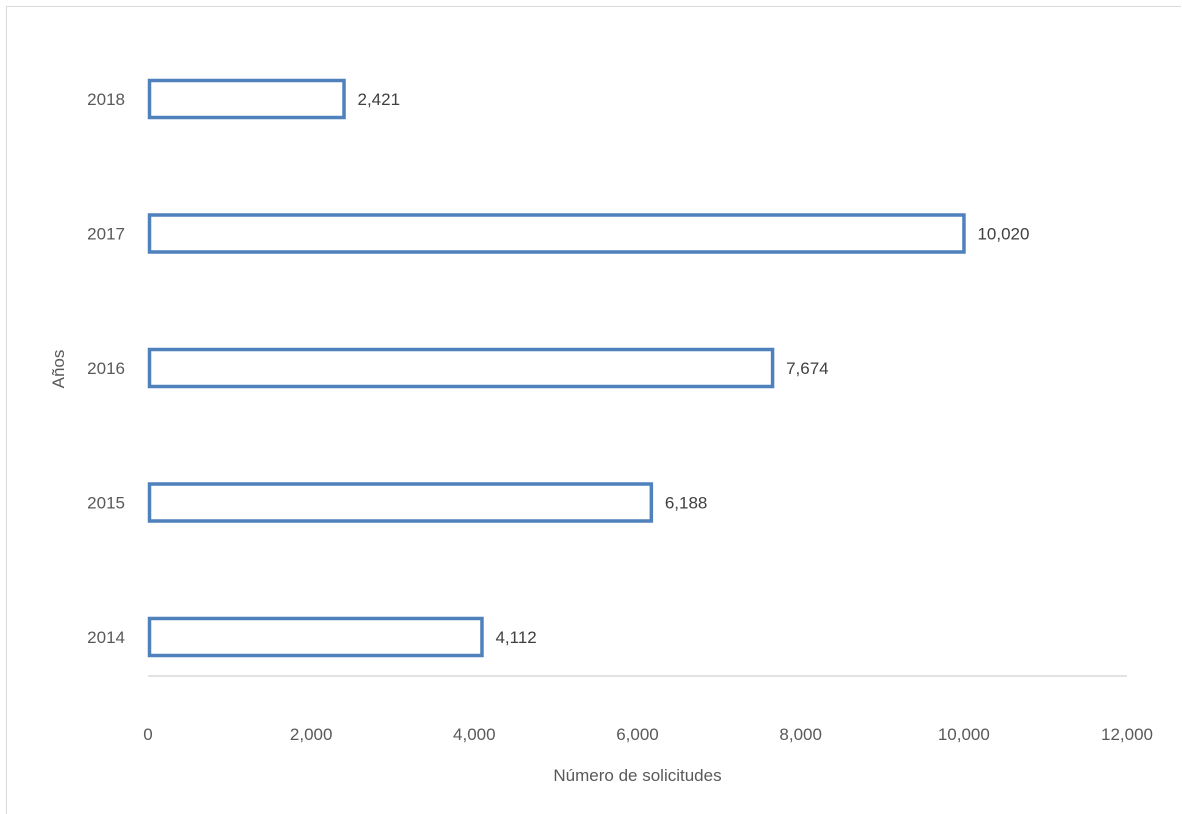  I want to click on y-tick-label-2018: 2018, so click(106, 99).